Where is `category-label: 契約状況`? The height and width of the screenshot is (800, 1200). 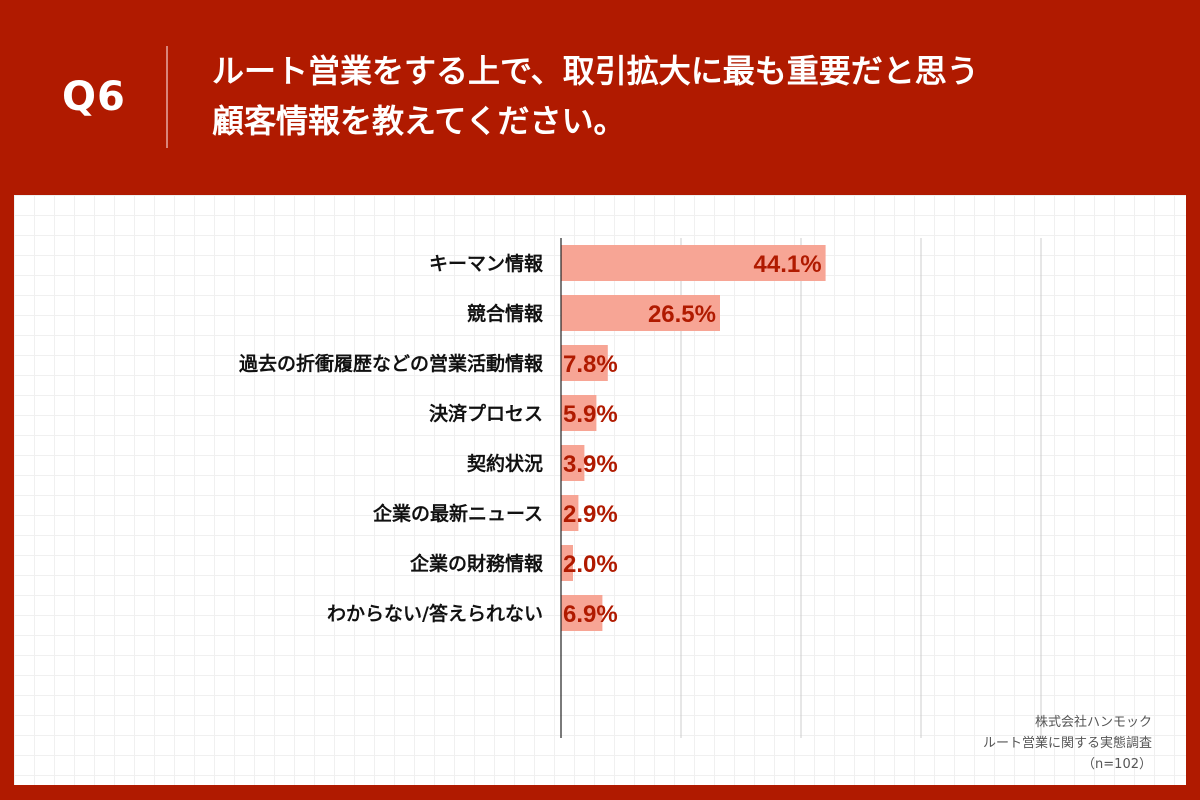 category-label: 契約状況 is located at coordinates (504, 463).